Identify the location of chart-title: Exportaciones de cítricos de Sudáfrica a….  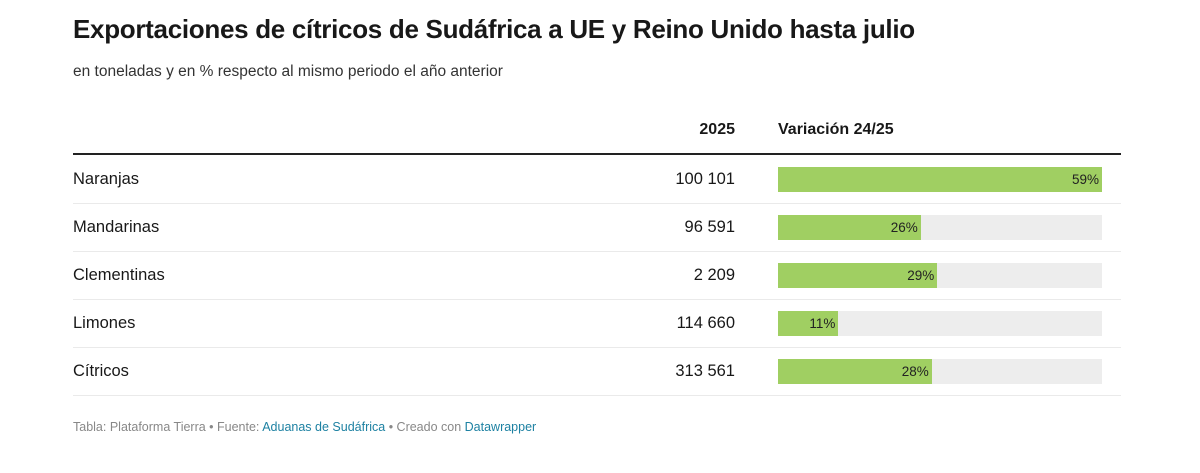
(494, 29).